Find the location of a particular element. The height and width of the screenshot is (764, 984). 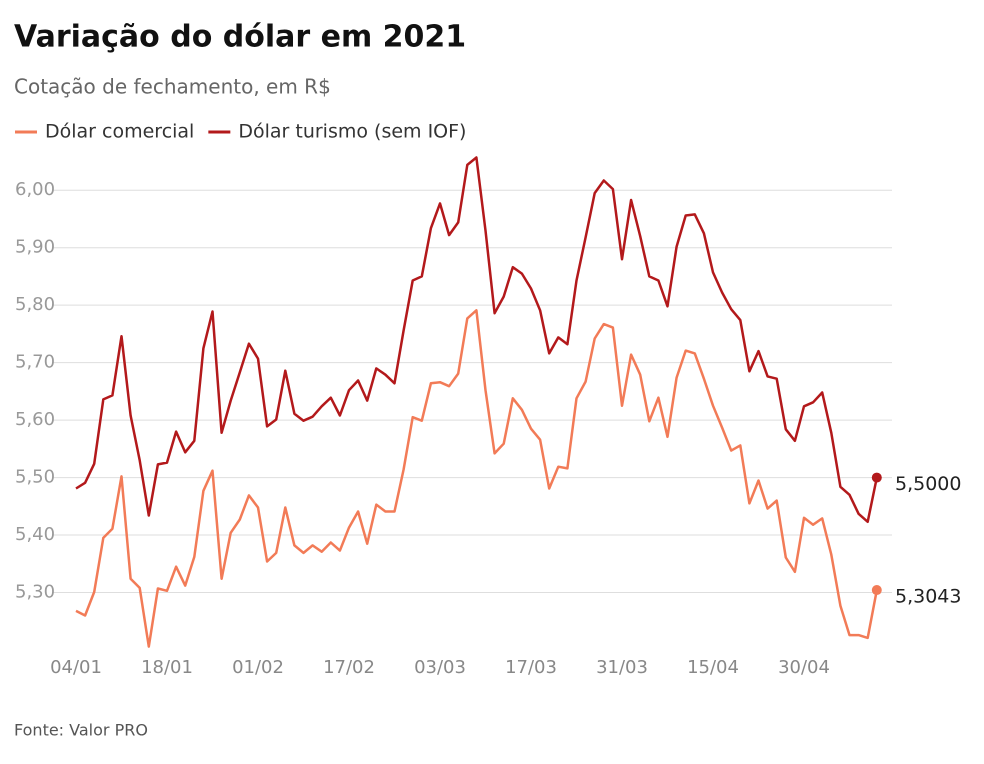

x-tick-label: 01/02 is located at coordinates (258, 667).